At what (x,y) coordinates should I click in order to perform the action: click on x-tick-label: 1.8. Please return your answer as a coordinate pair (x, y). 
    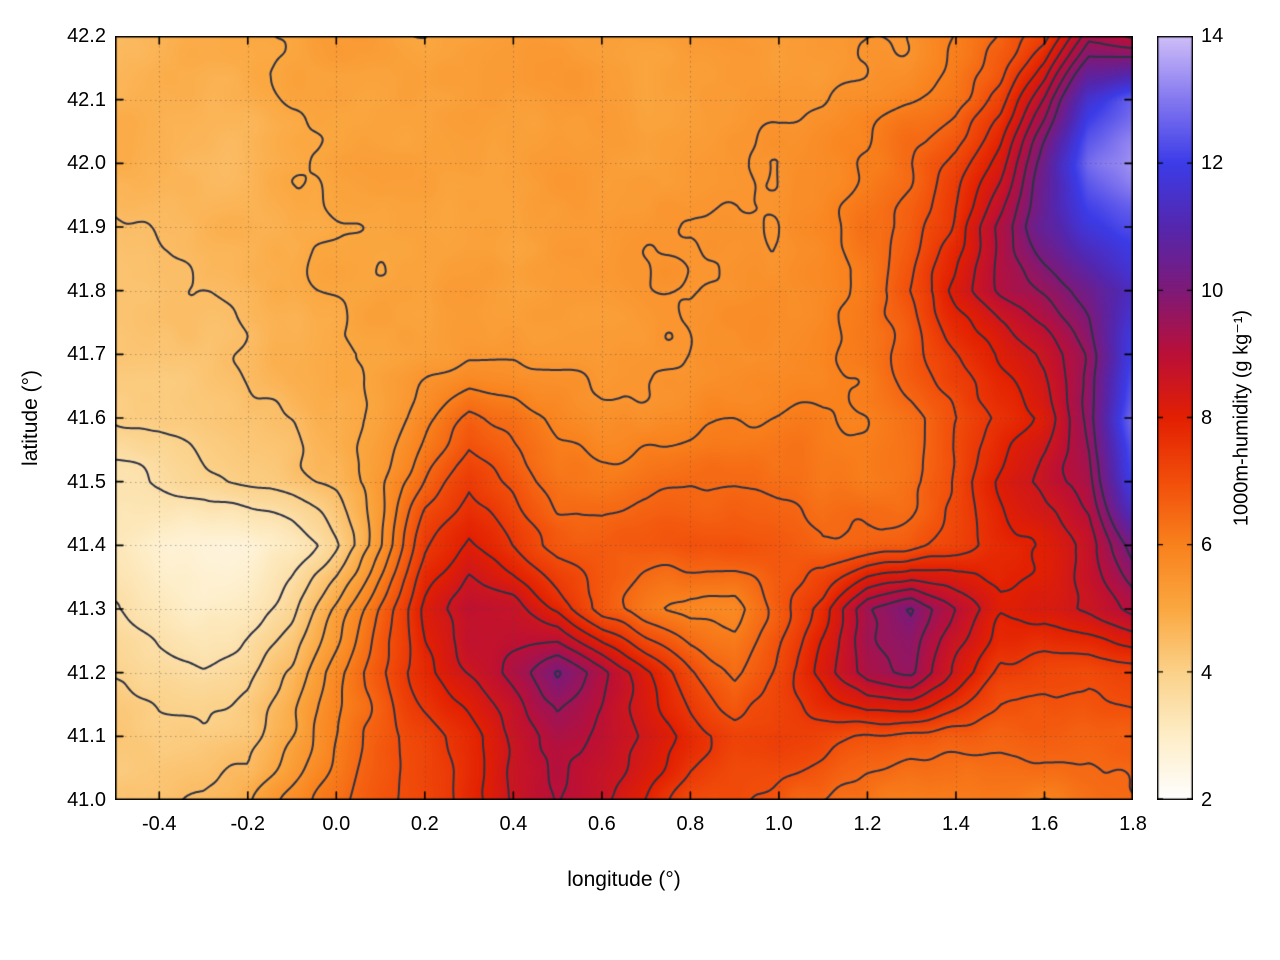
    Looking at the image, I should click on (1133, 824).